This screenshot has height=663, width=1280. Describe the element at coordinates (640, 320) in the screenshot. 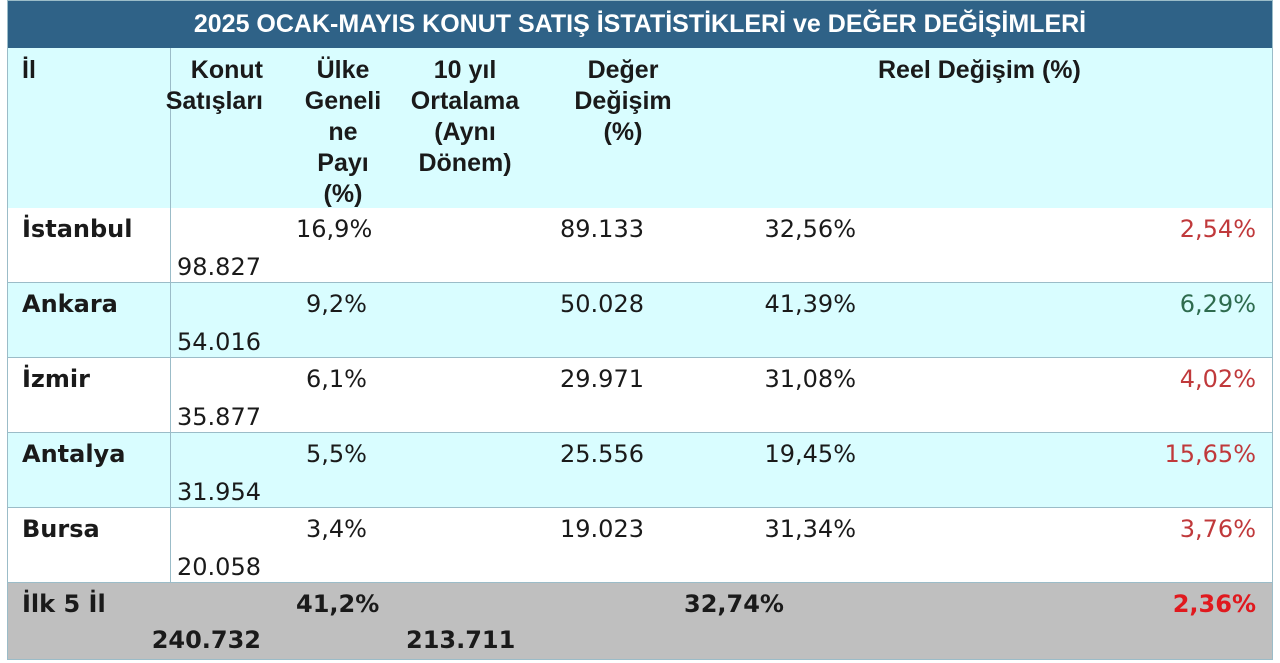

I see `table-row: Ankara 54.016 9,2% 50.028 41,39% 6,29%` at that location.